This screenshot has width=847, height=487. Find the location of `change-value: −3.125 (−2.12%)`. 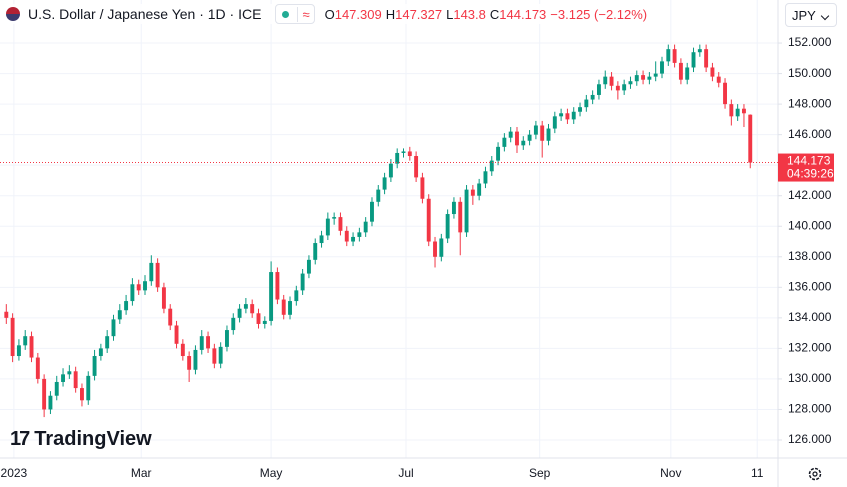

change-value: −3.125 (−2.12%) is located at coordinates (599, 14).